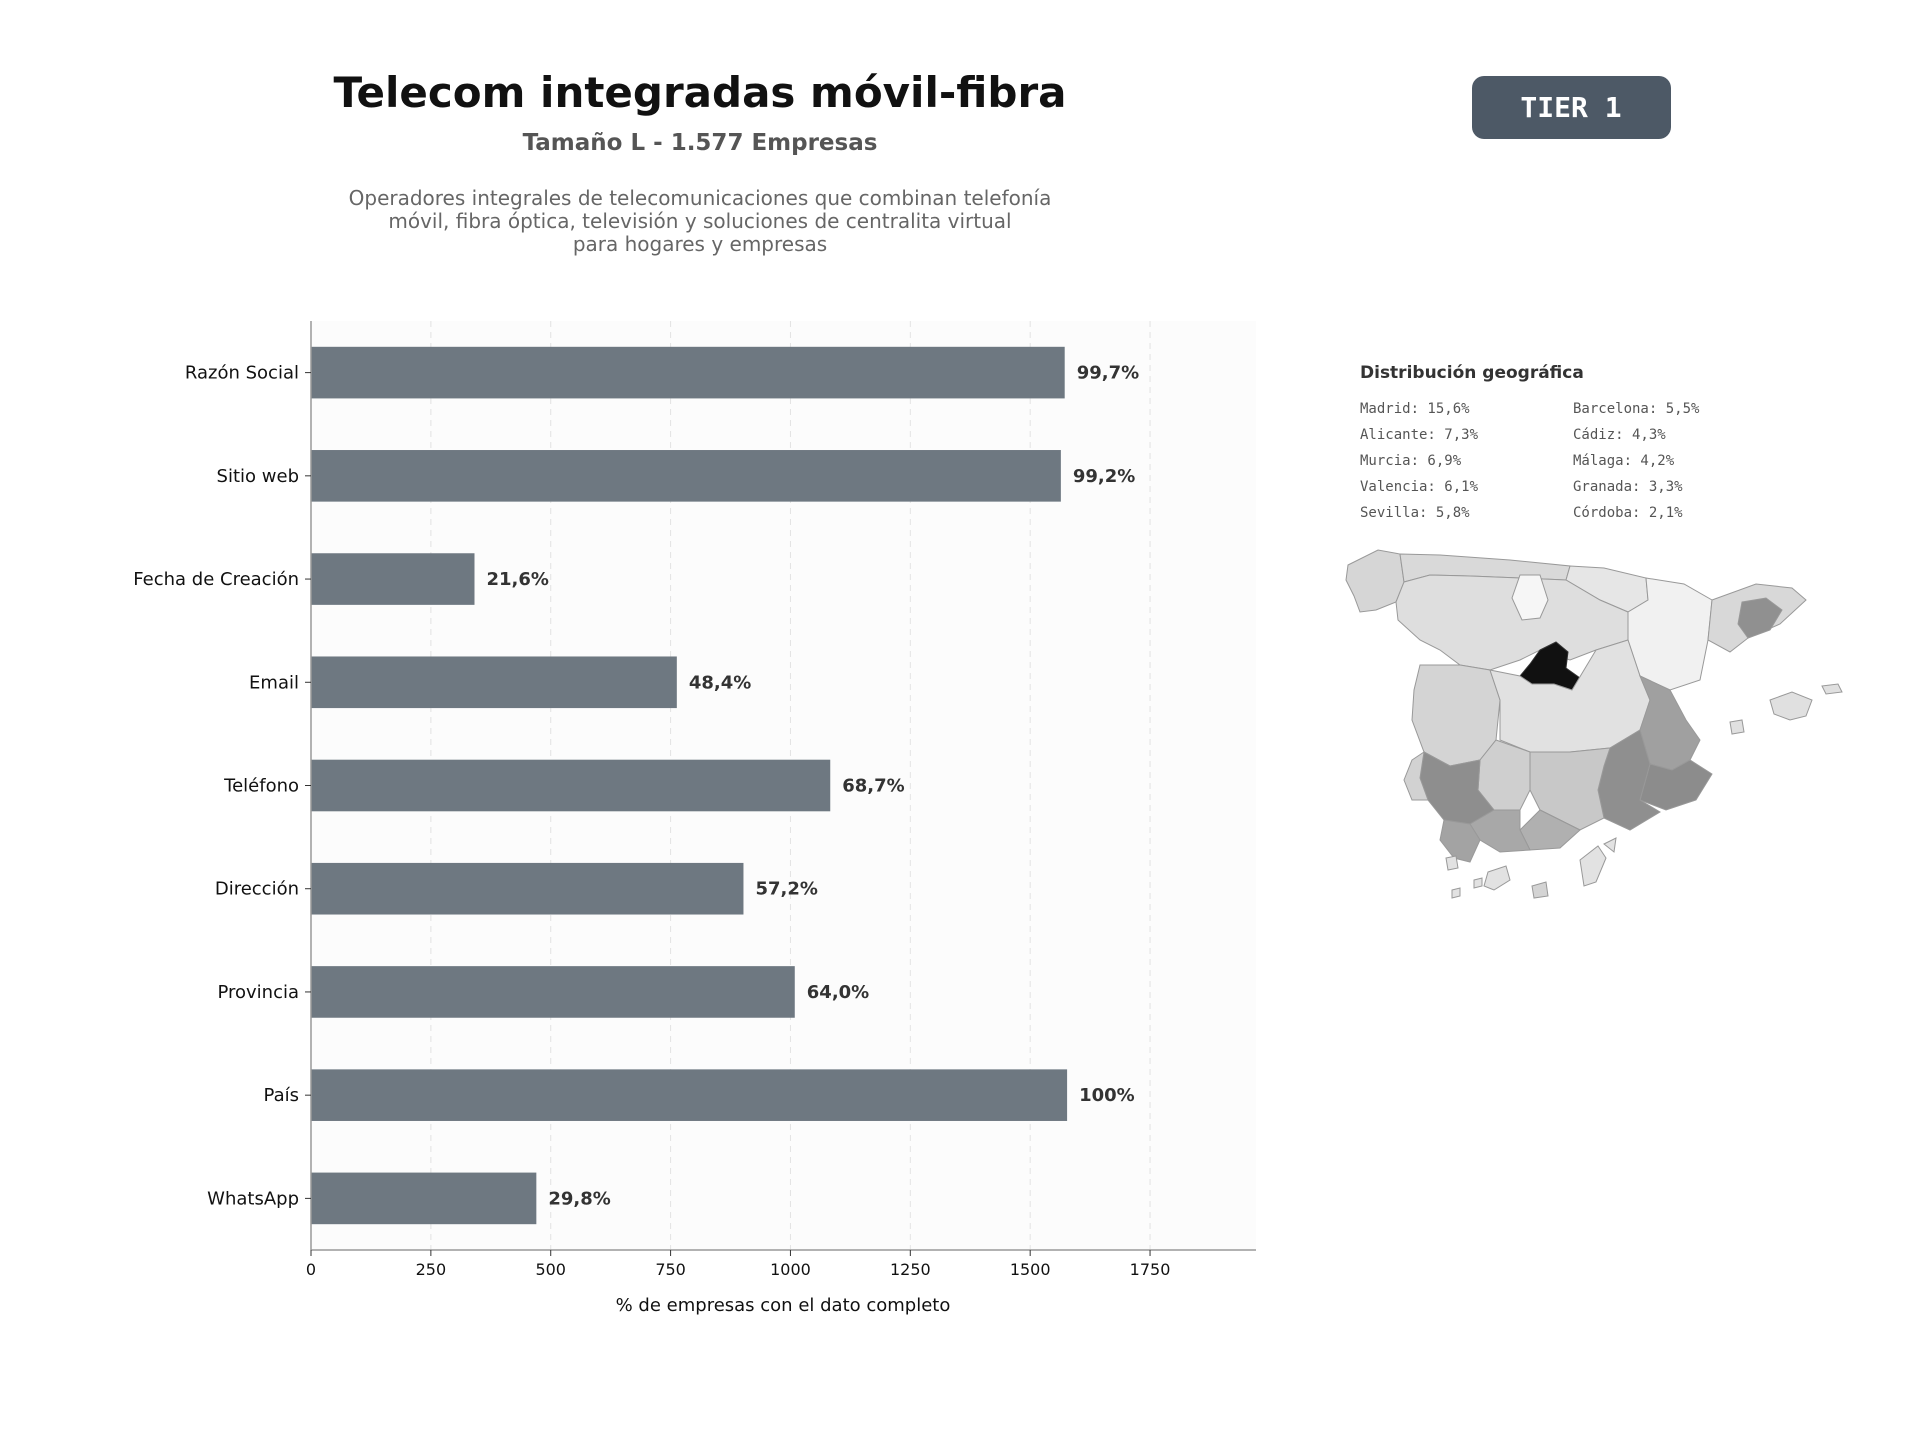 This screenshot has width=1920, height=1440. Describe the element at coordinates (216, 579) in the screenshot. I see `category-label: Fecha de Creación` at that location.